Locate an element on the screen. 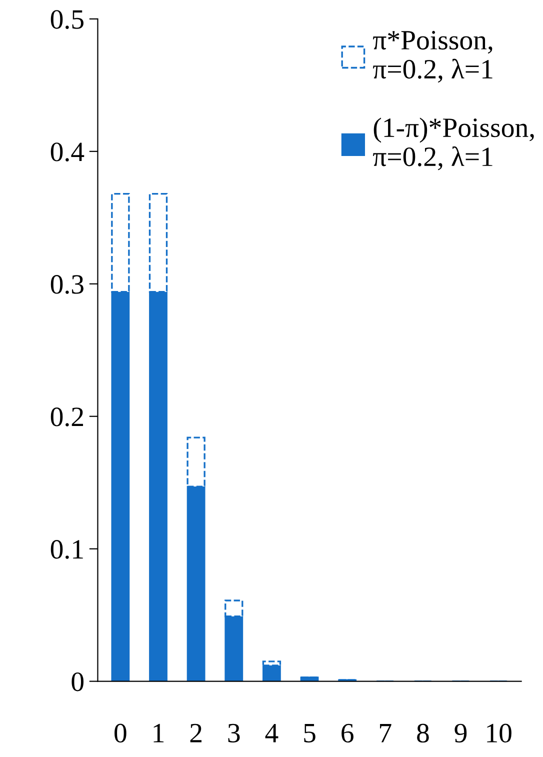 This screenshot has height=757, width=543. legend-label: (1-π)*Poisson, π=0.2, λ=1 is located at coordinates (453, 144).